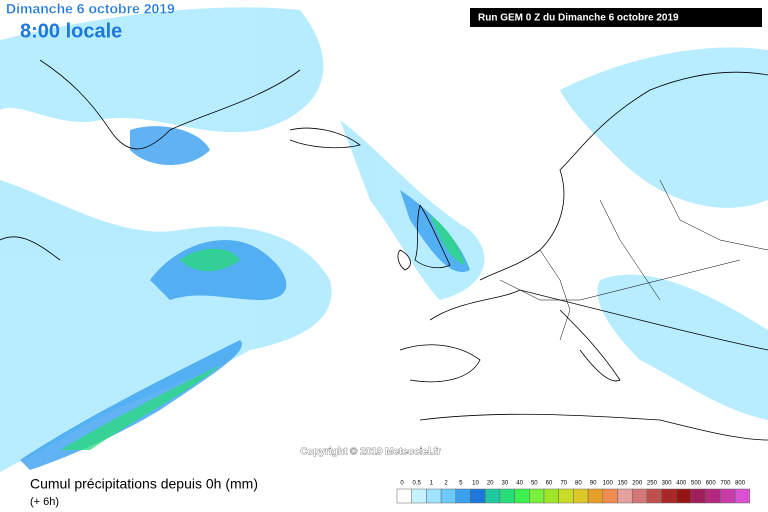  What do you see at coordinates (633, 260) in the screenshot?
I see `borders` at bounding box center [633, 260].